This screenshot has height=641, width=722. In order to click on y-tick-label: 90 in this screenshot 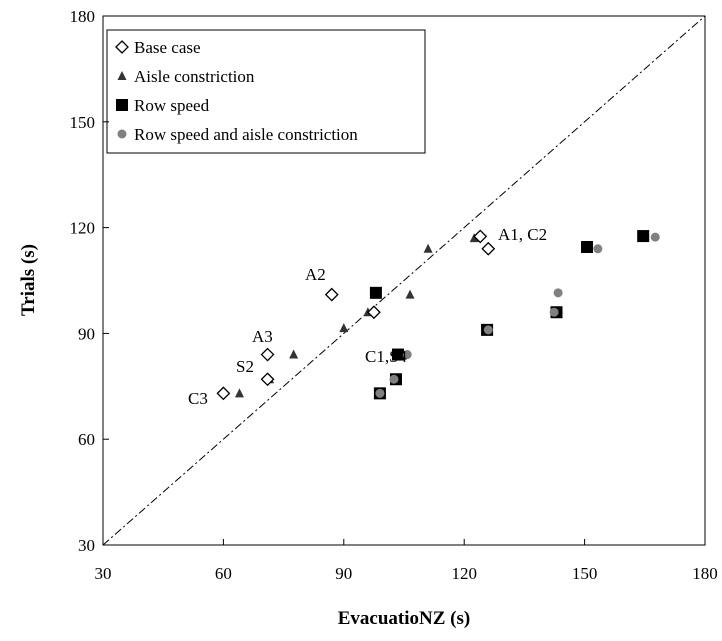, I will do `click(86, 333)`.